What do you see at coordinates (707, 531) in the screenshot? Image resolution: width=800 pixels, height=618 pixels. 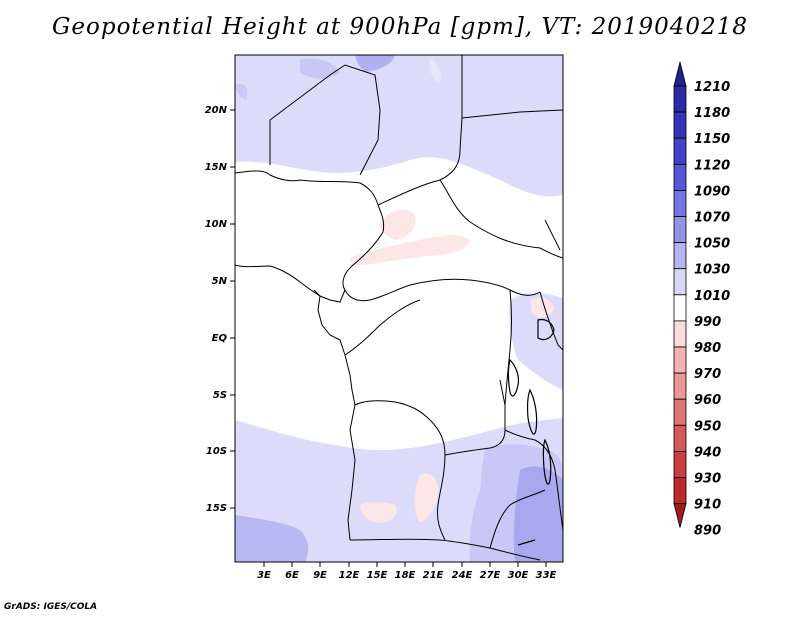 I see `colorbar-label: 890` at bounding box center [707, 531].